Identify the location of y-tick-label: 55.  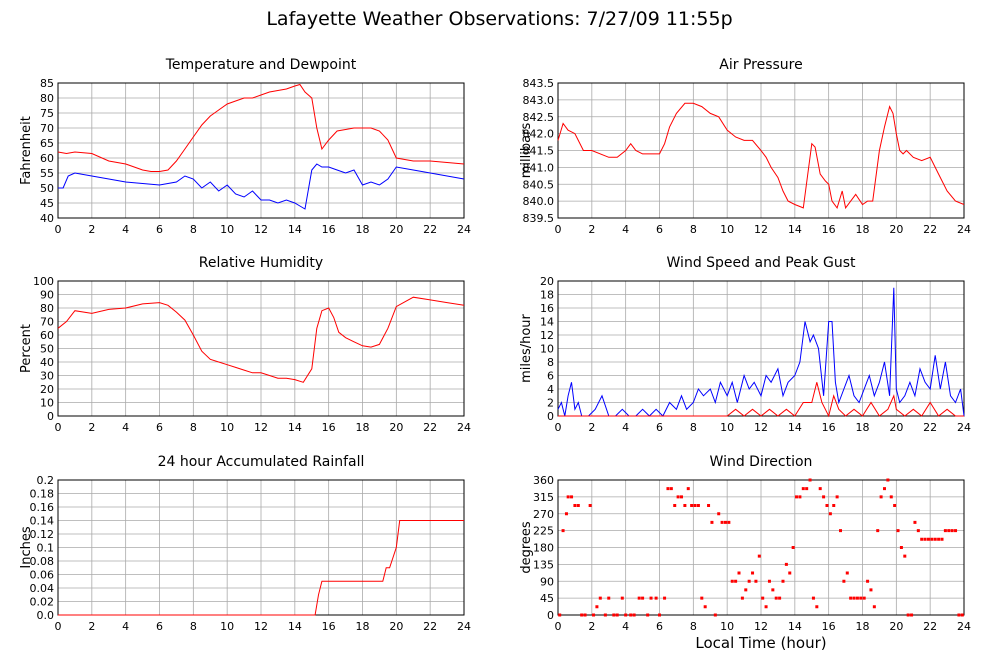
(47, 173).